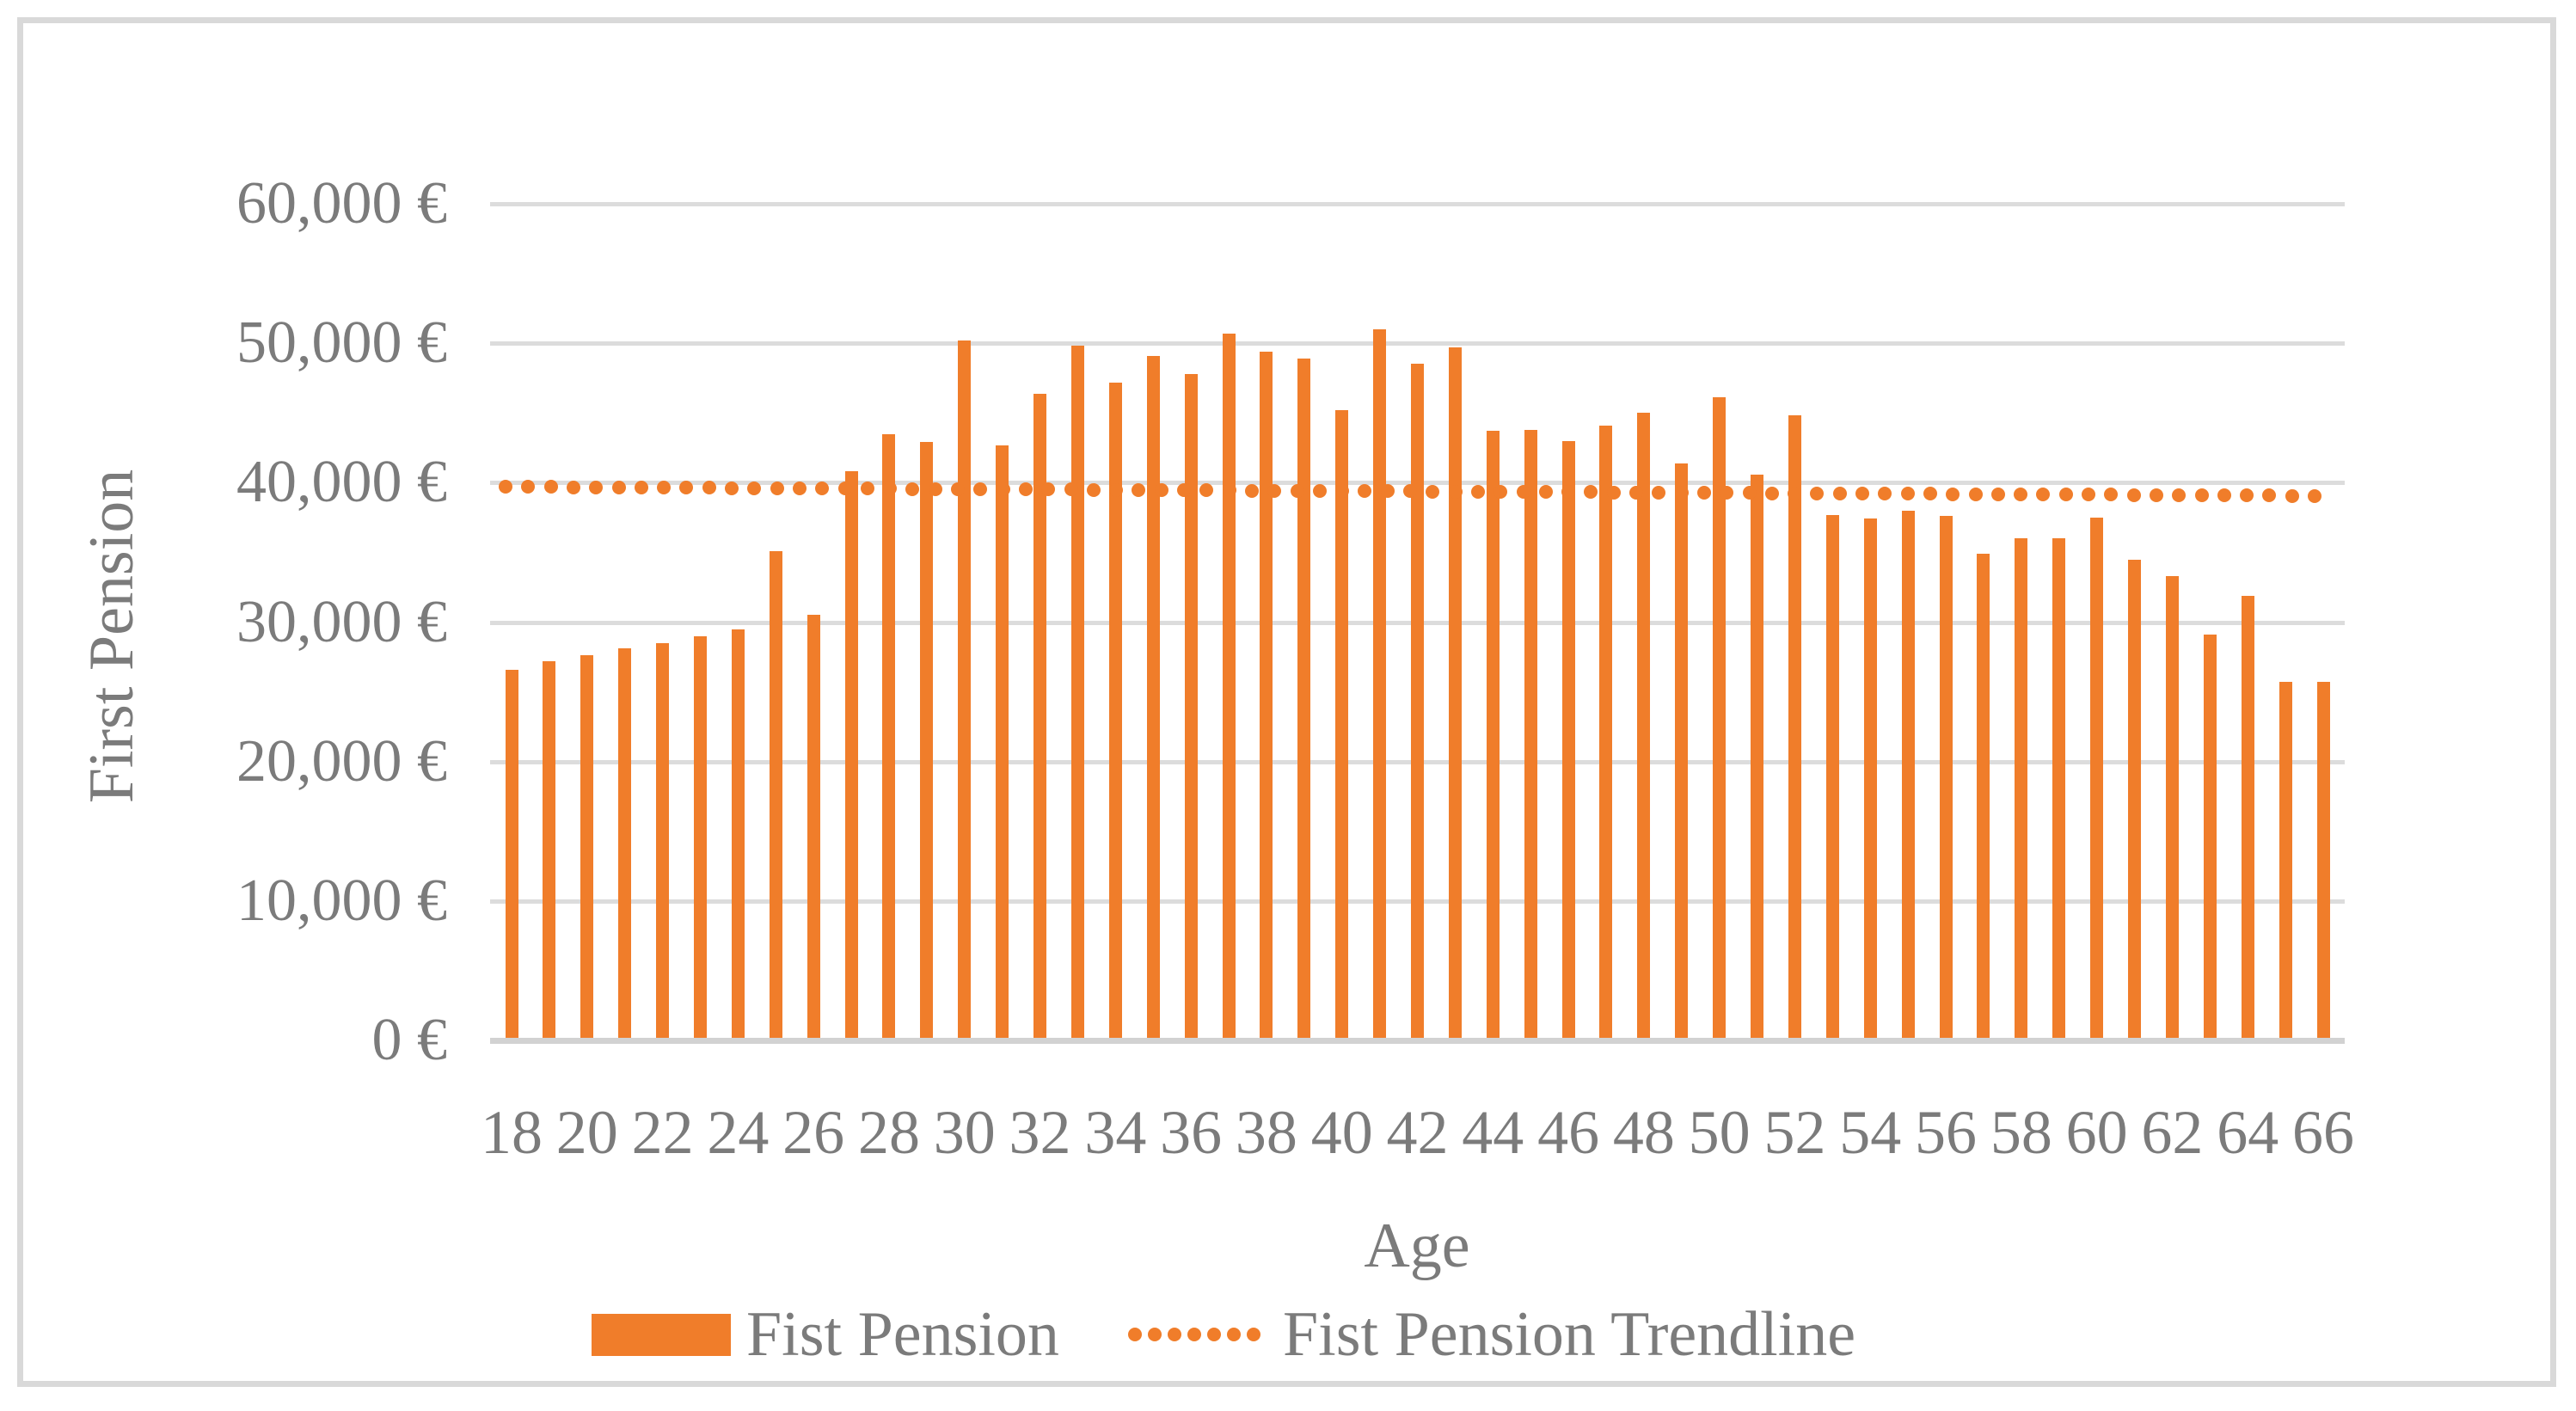 The width and height of the screenshot is (2576, 1411). Describe the element at coordinates (1417, 1041) in the screenshot. I see `x-axis-line` at that location.